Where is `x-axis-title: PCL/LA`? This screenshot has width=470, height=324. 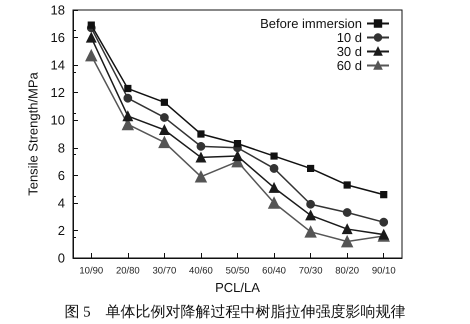 x-axis-title: PCL/LA is located at coordinates (237, 287).